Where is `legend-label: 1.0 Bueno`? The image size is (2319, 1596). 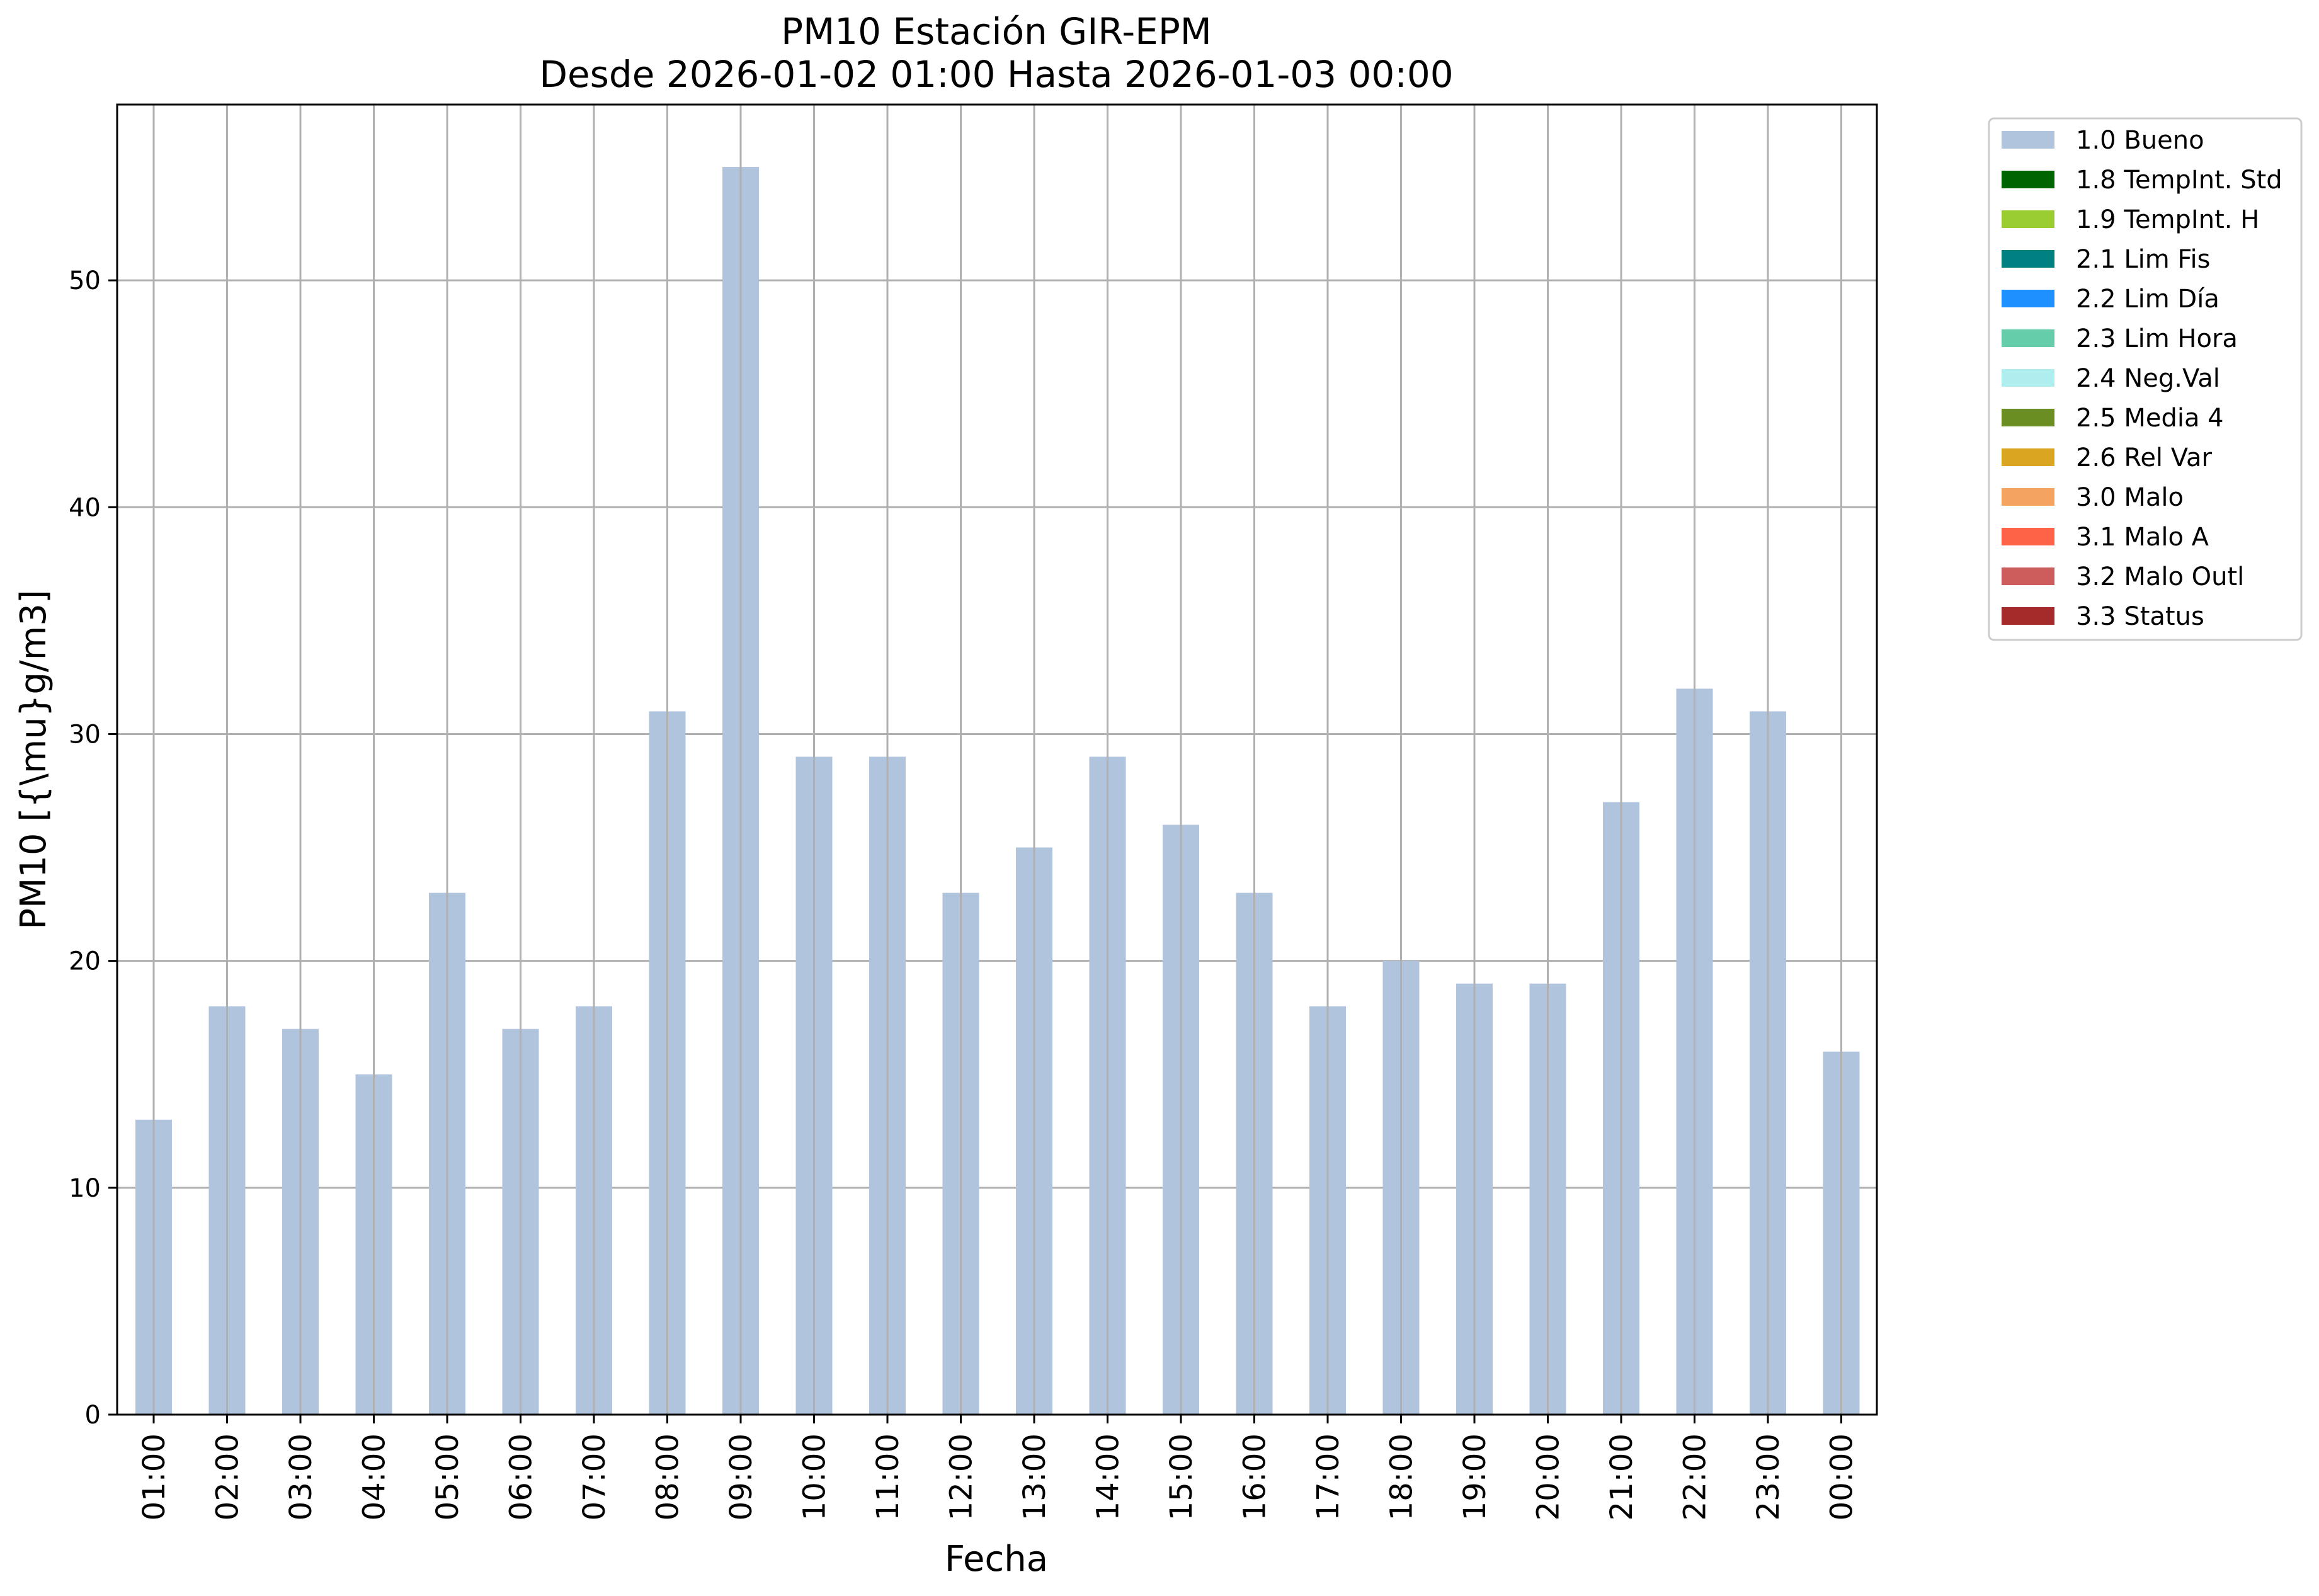
legend-label: 1.0 Bueno is located at coordinates (2140, 140).